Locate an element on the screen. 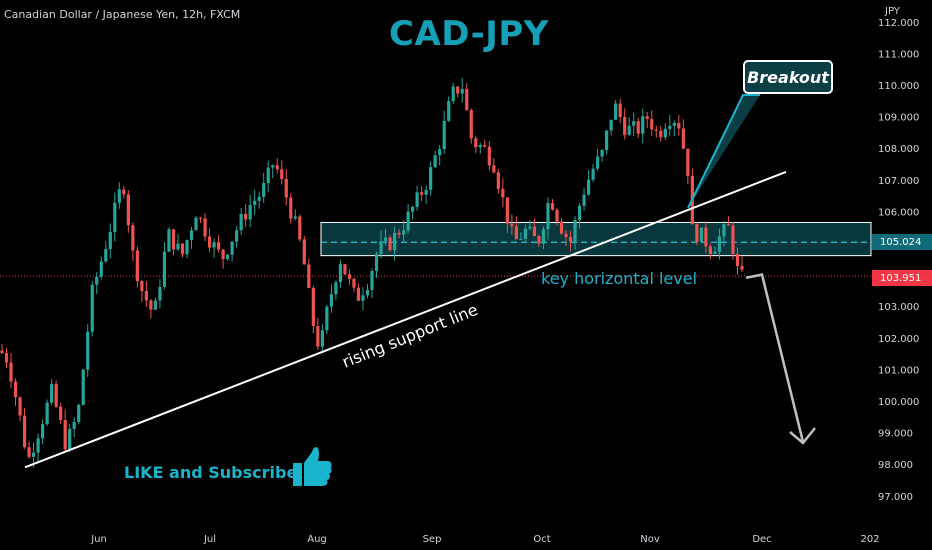  x-tick-label: Jul is located at coordinates (209, 539).